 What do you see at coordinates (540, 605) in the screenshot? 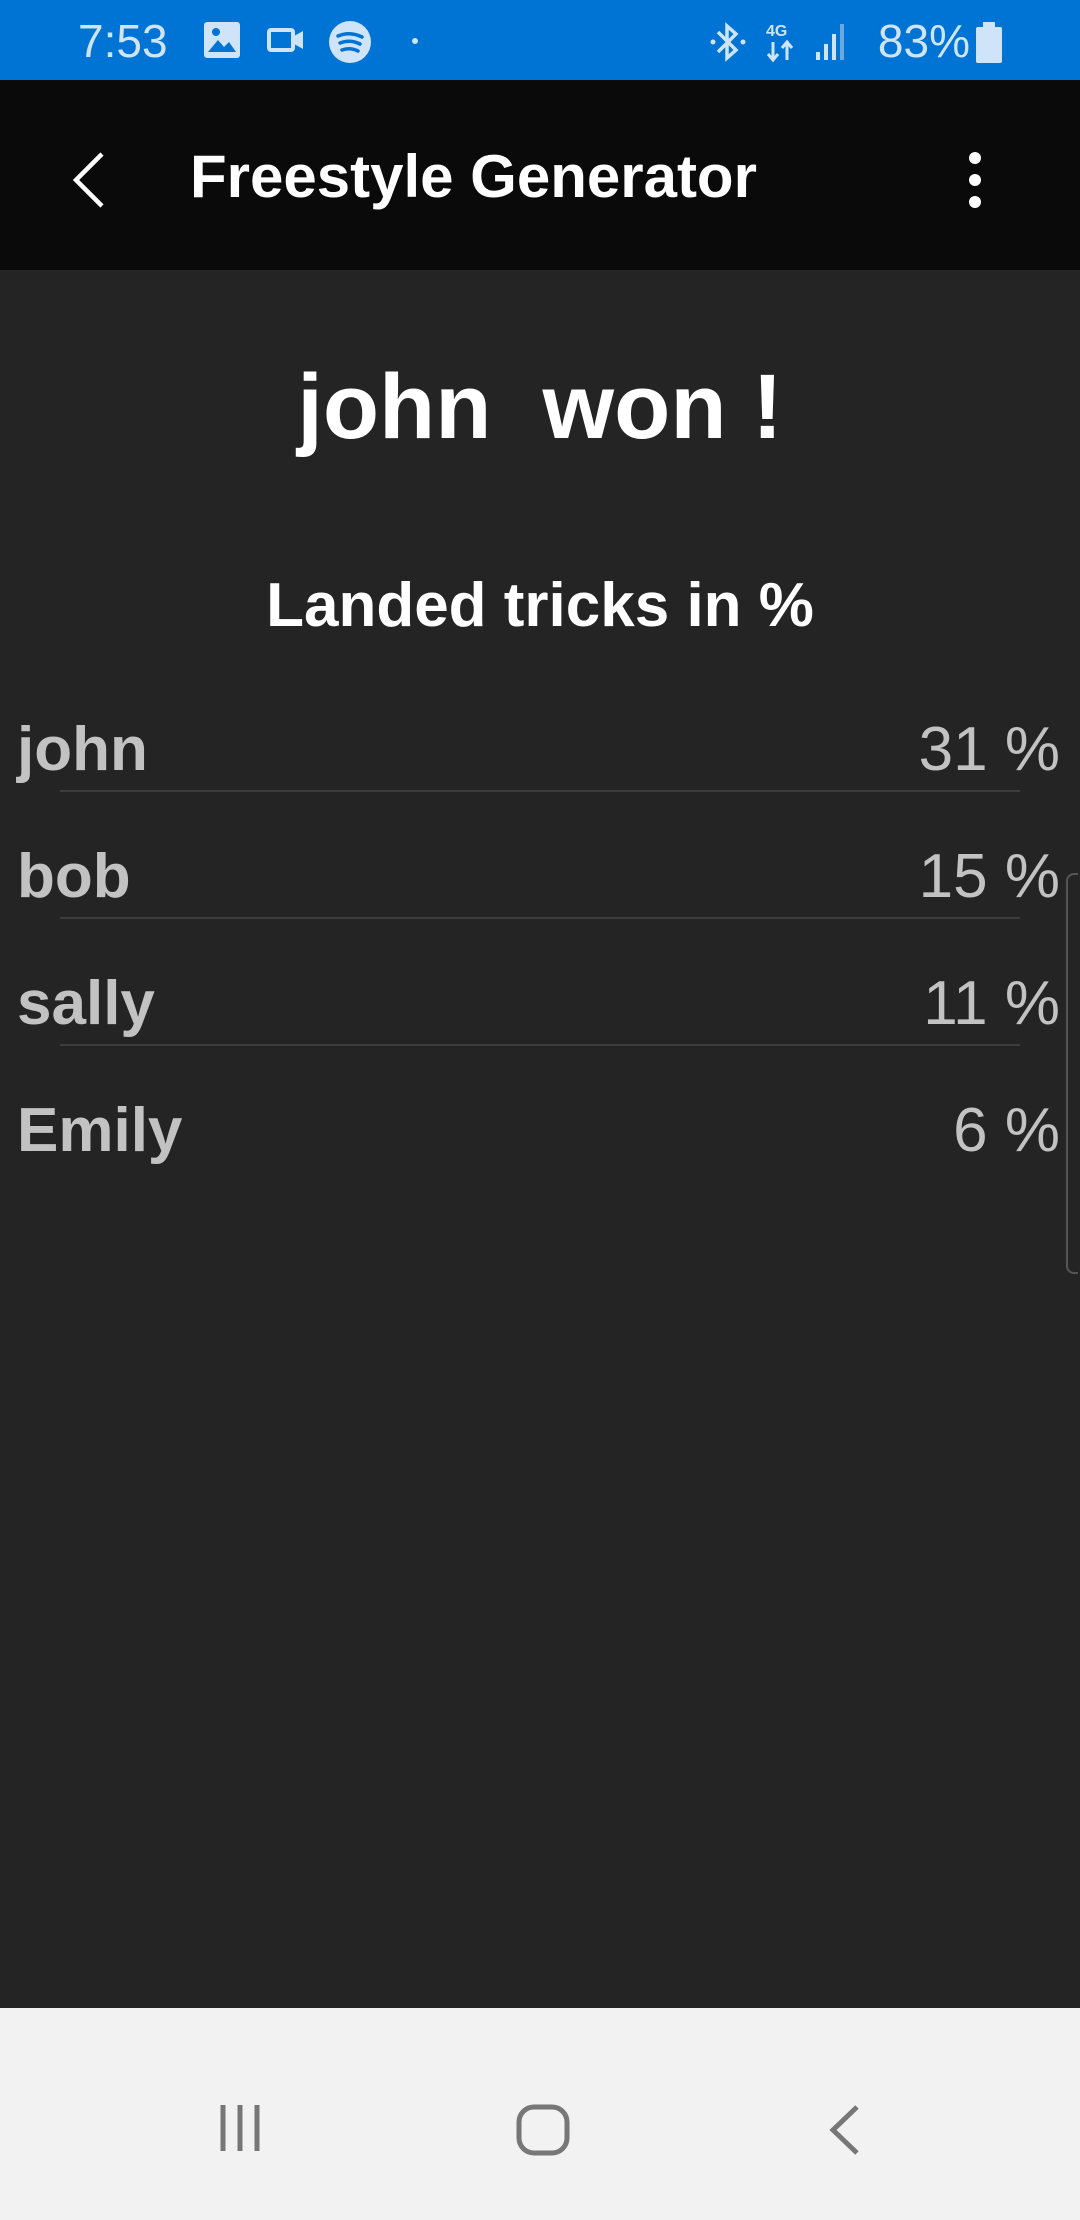
I see `scores-subtitle: Landed tricks in %` at bounding box center [540, 605].